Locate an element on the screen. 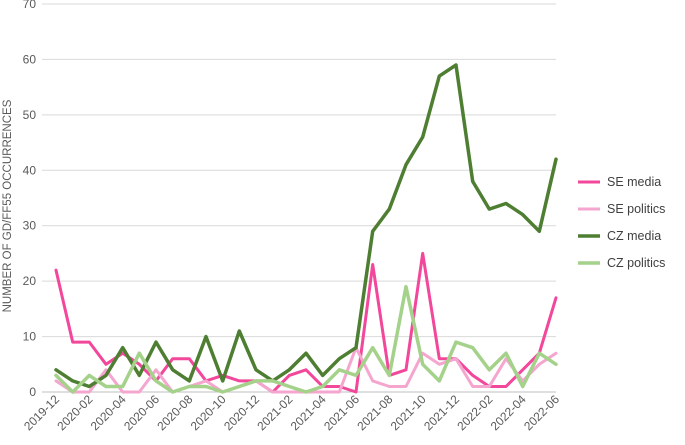 The width and height of the screenshot is (685, 445). legend-label-se-media: SE media is located at coordinates (634, 182).